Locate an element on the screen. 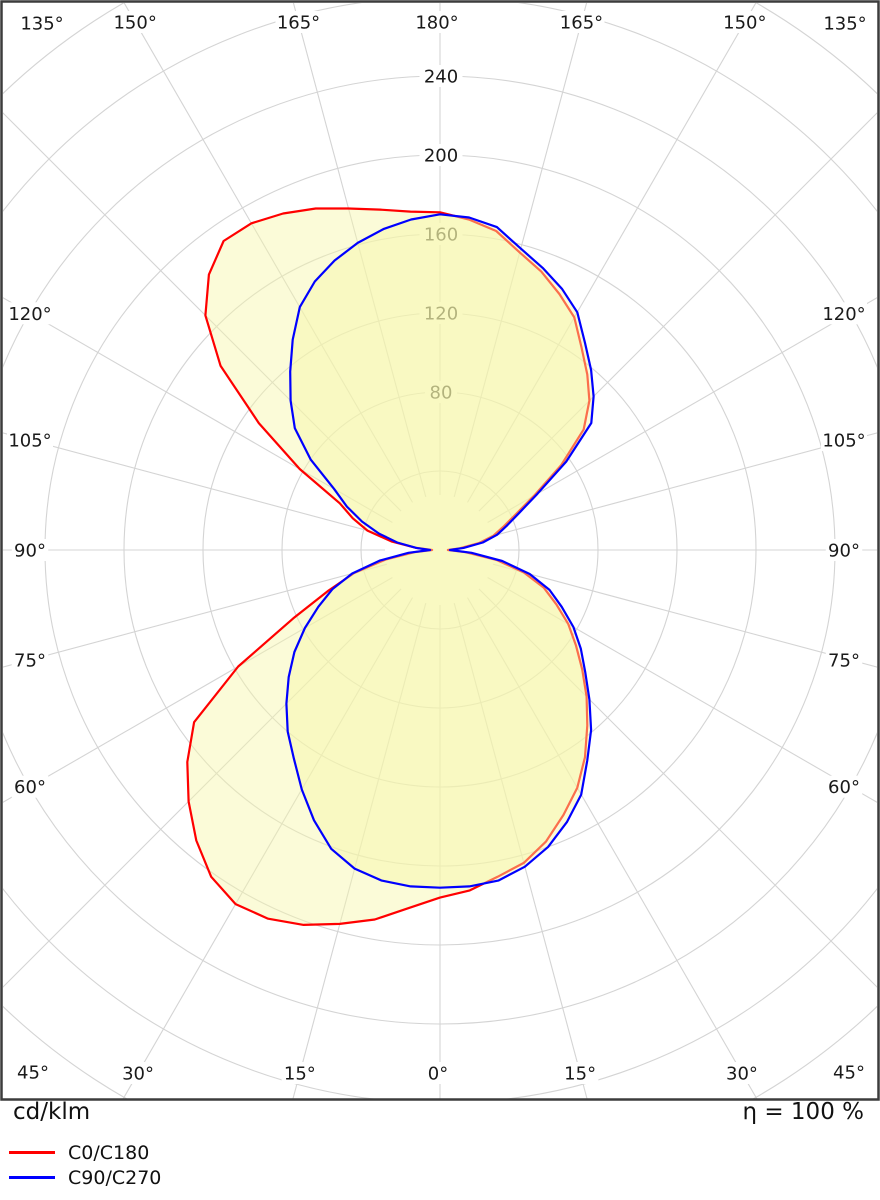  angle-label: 0° is located at coordinates (438, 1074).